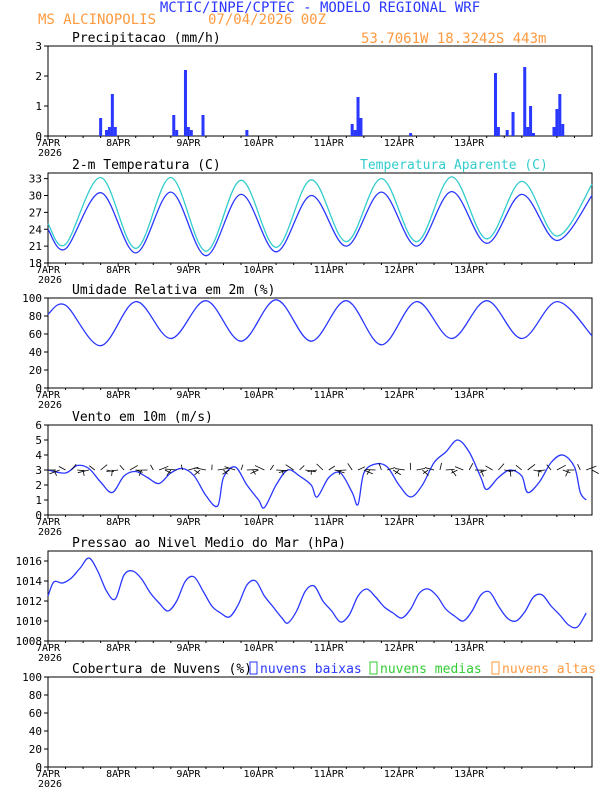  What do you see at coordinates (311, 669) in the screenshot?
I see `legend-label: nuvens baixas` at bounding box center [311, 669].